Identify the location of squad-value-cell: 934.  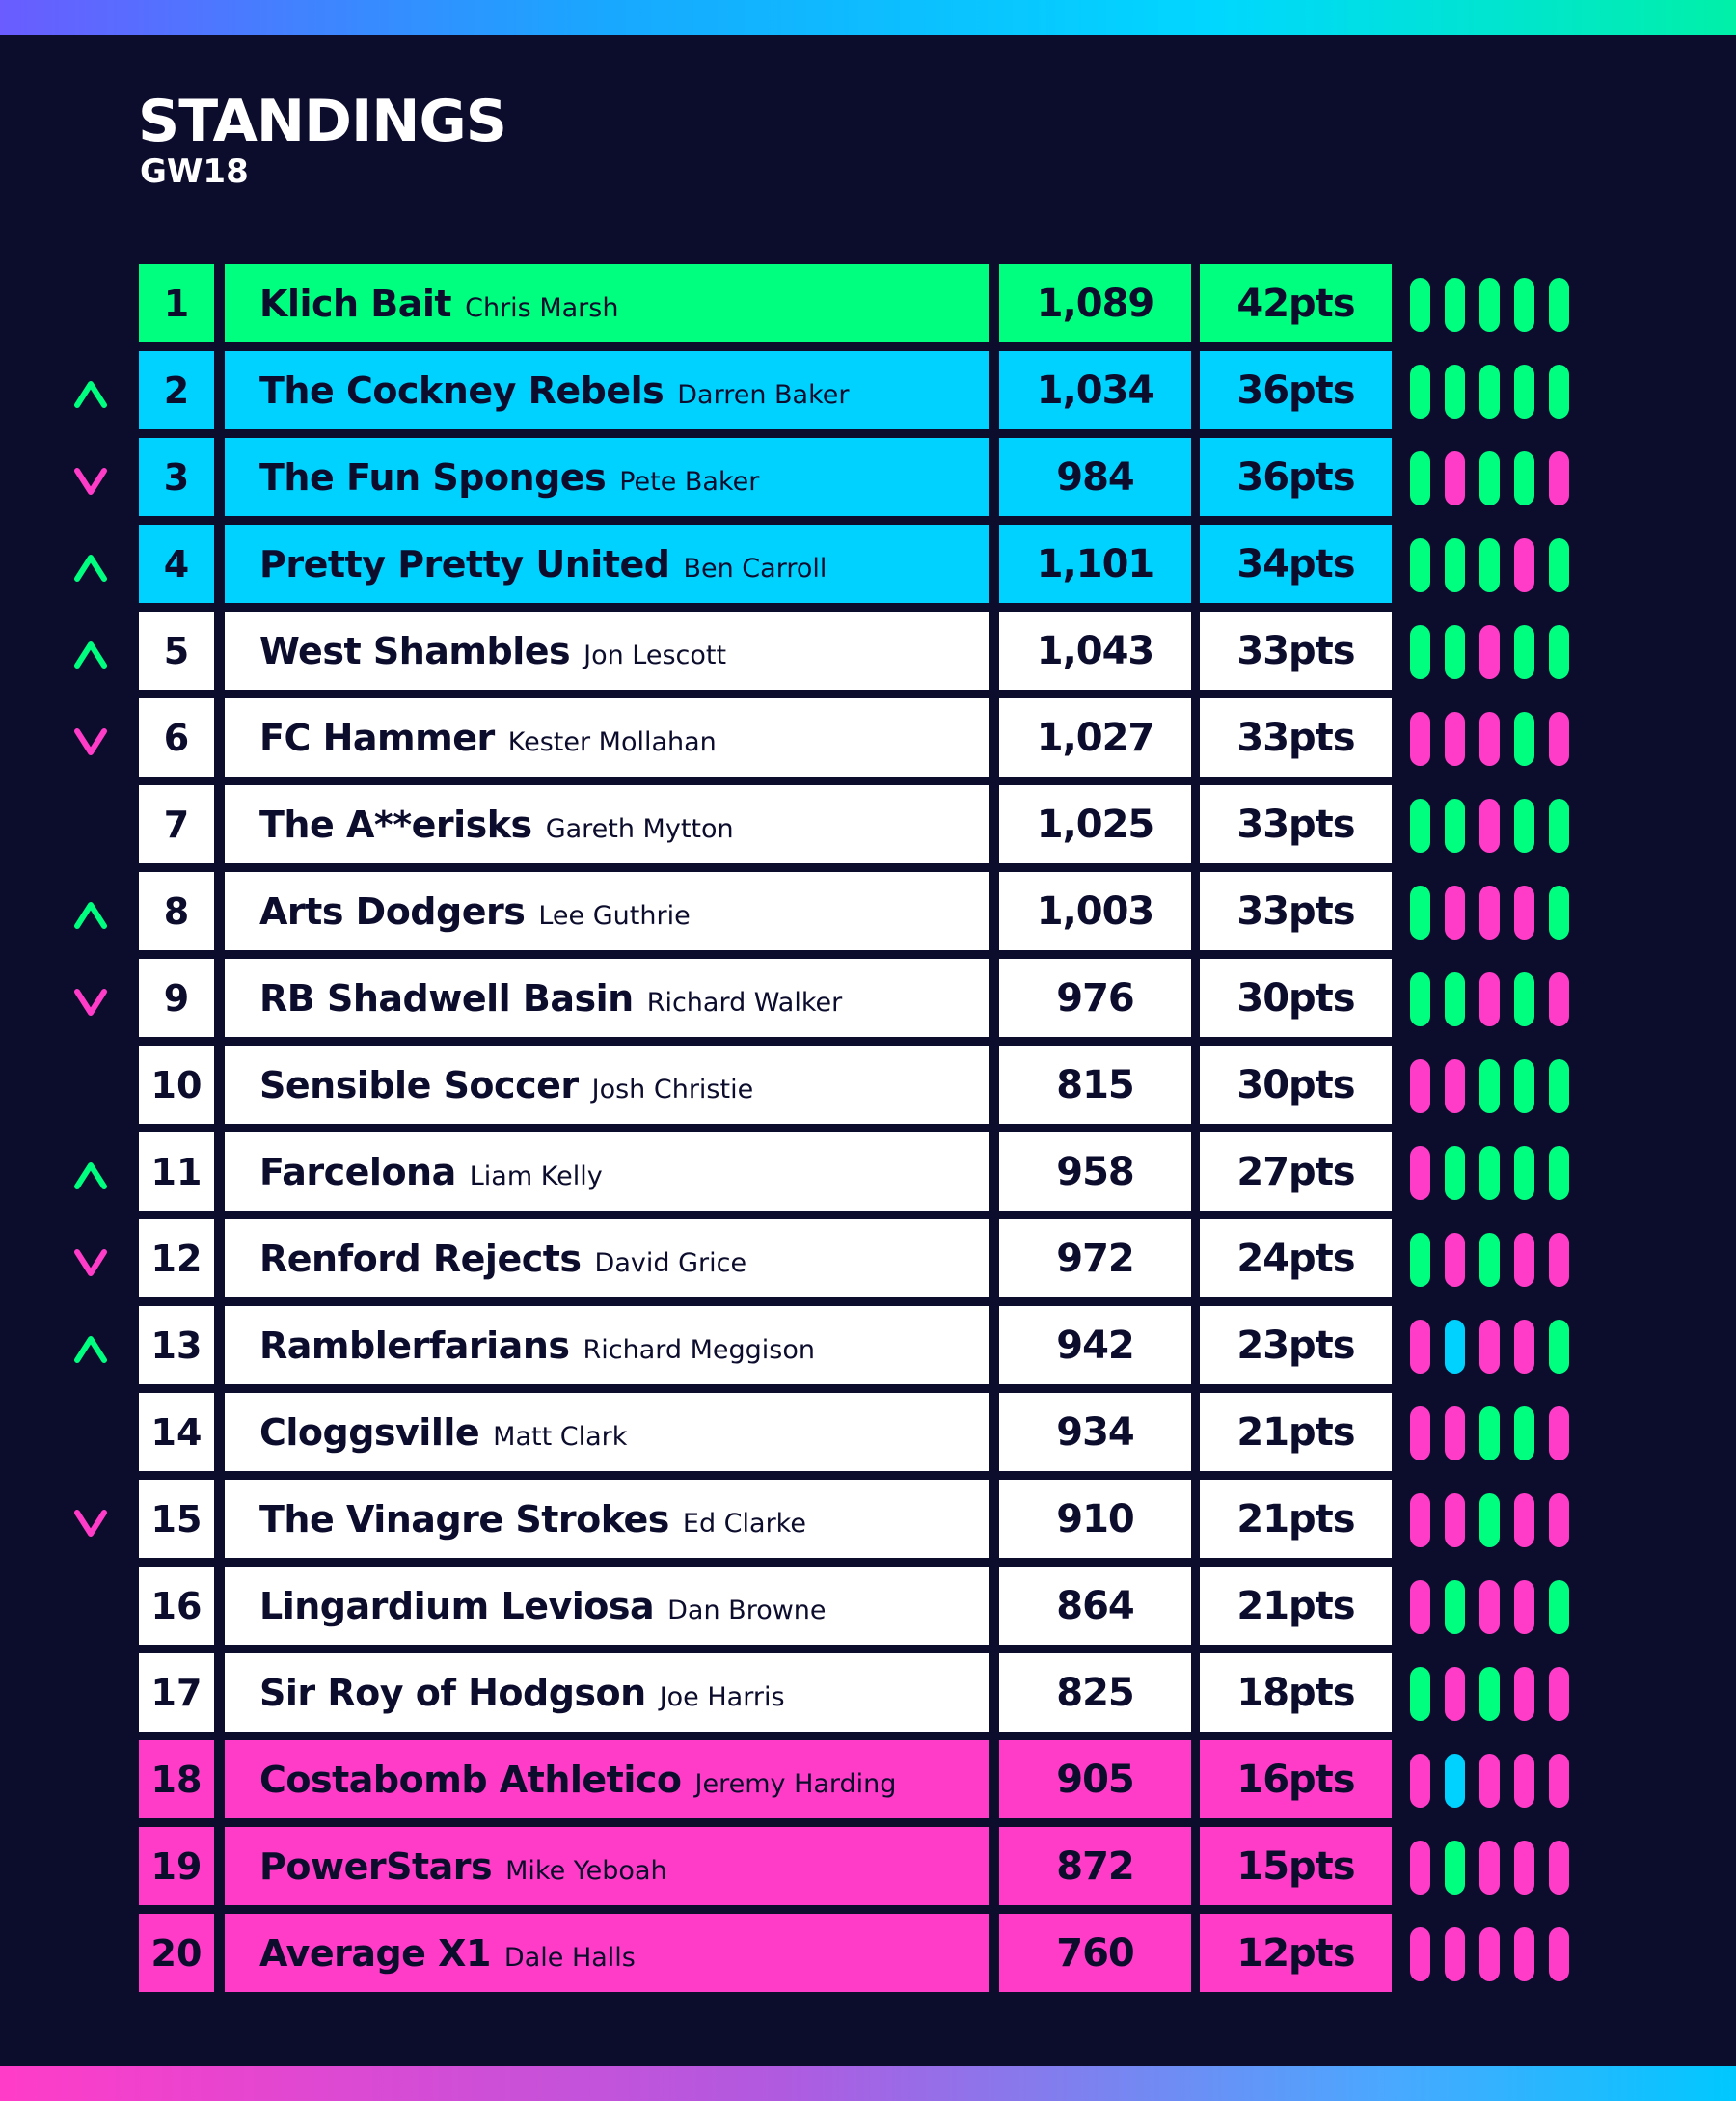
(1095, 1432).